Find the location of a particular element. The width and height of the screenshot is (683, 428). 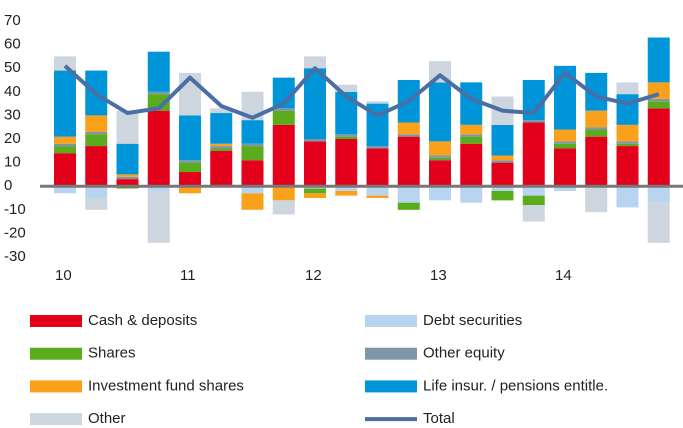

y-tick-label: -30 is located at coordinates (15, 256).